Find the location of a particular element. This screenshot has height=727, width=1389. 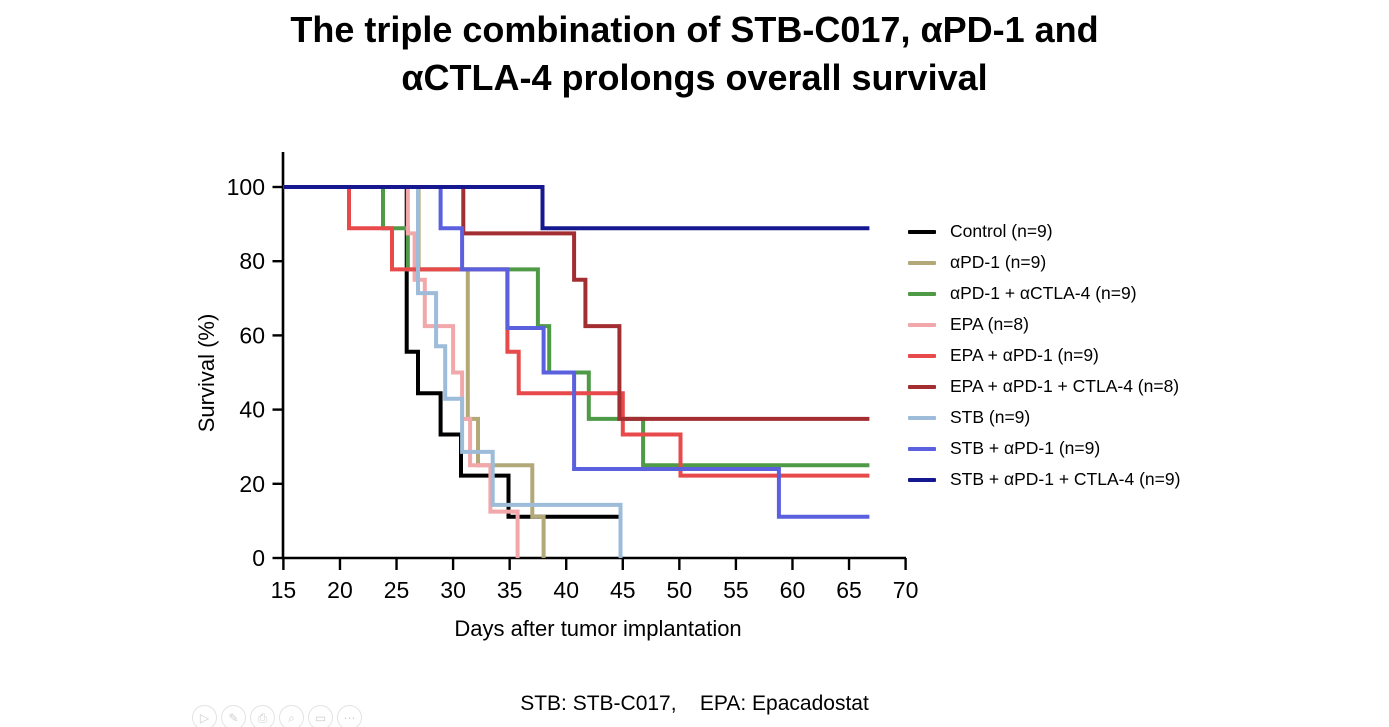

x-tick-label: 15 is located at coordinates (284, 590).